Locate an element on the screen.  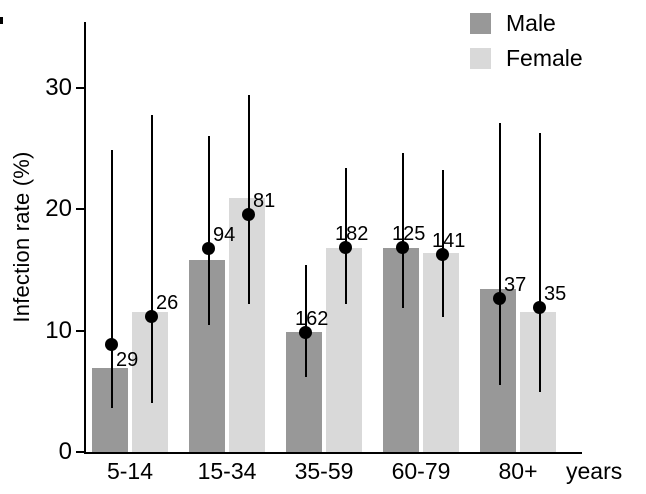
x-category-label-80+: 80+ is located at coordinates (518, 471).